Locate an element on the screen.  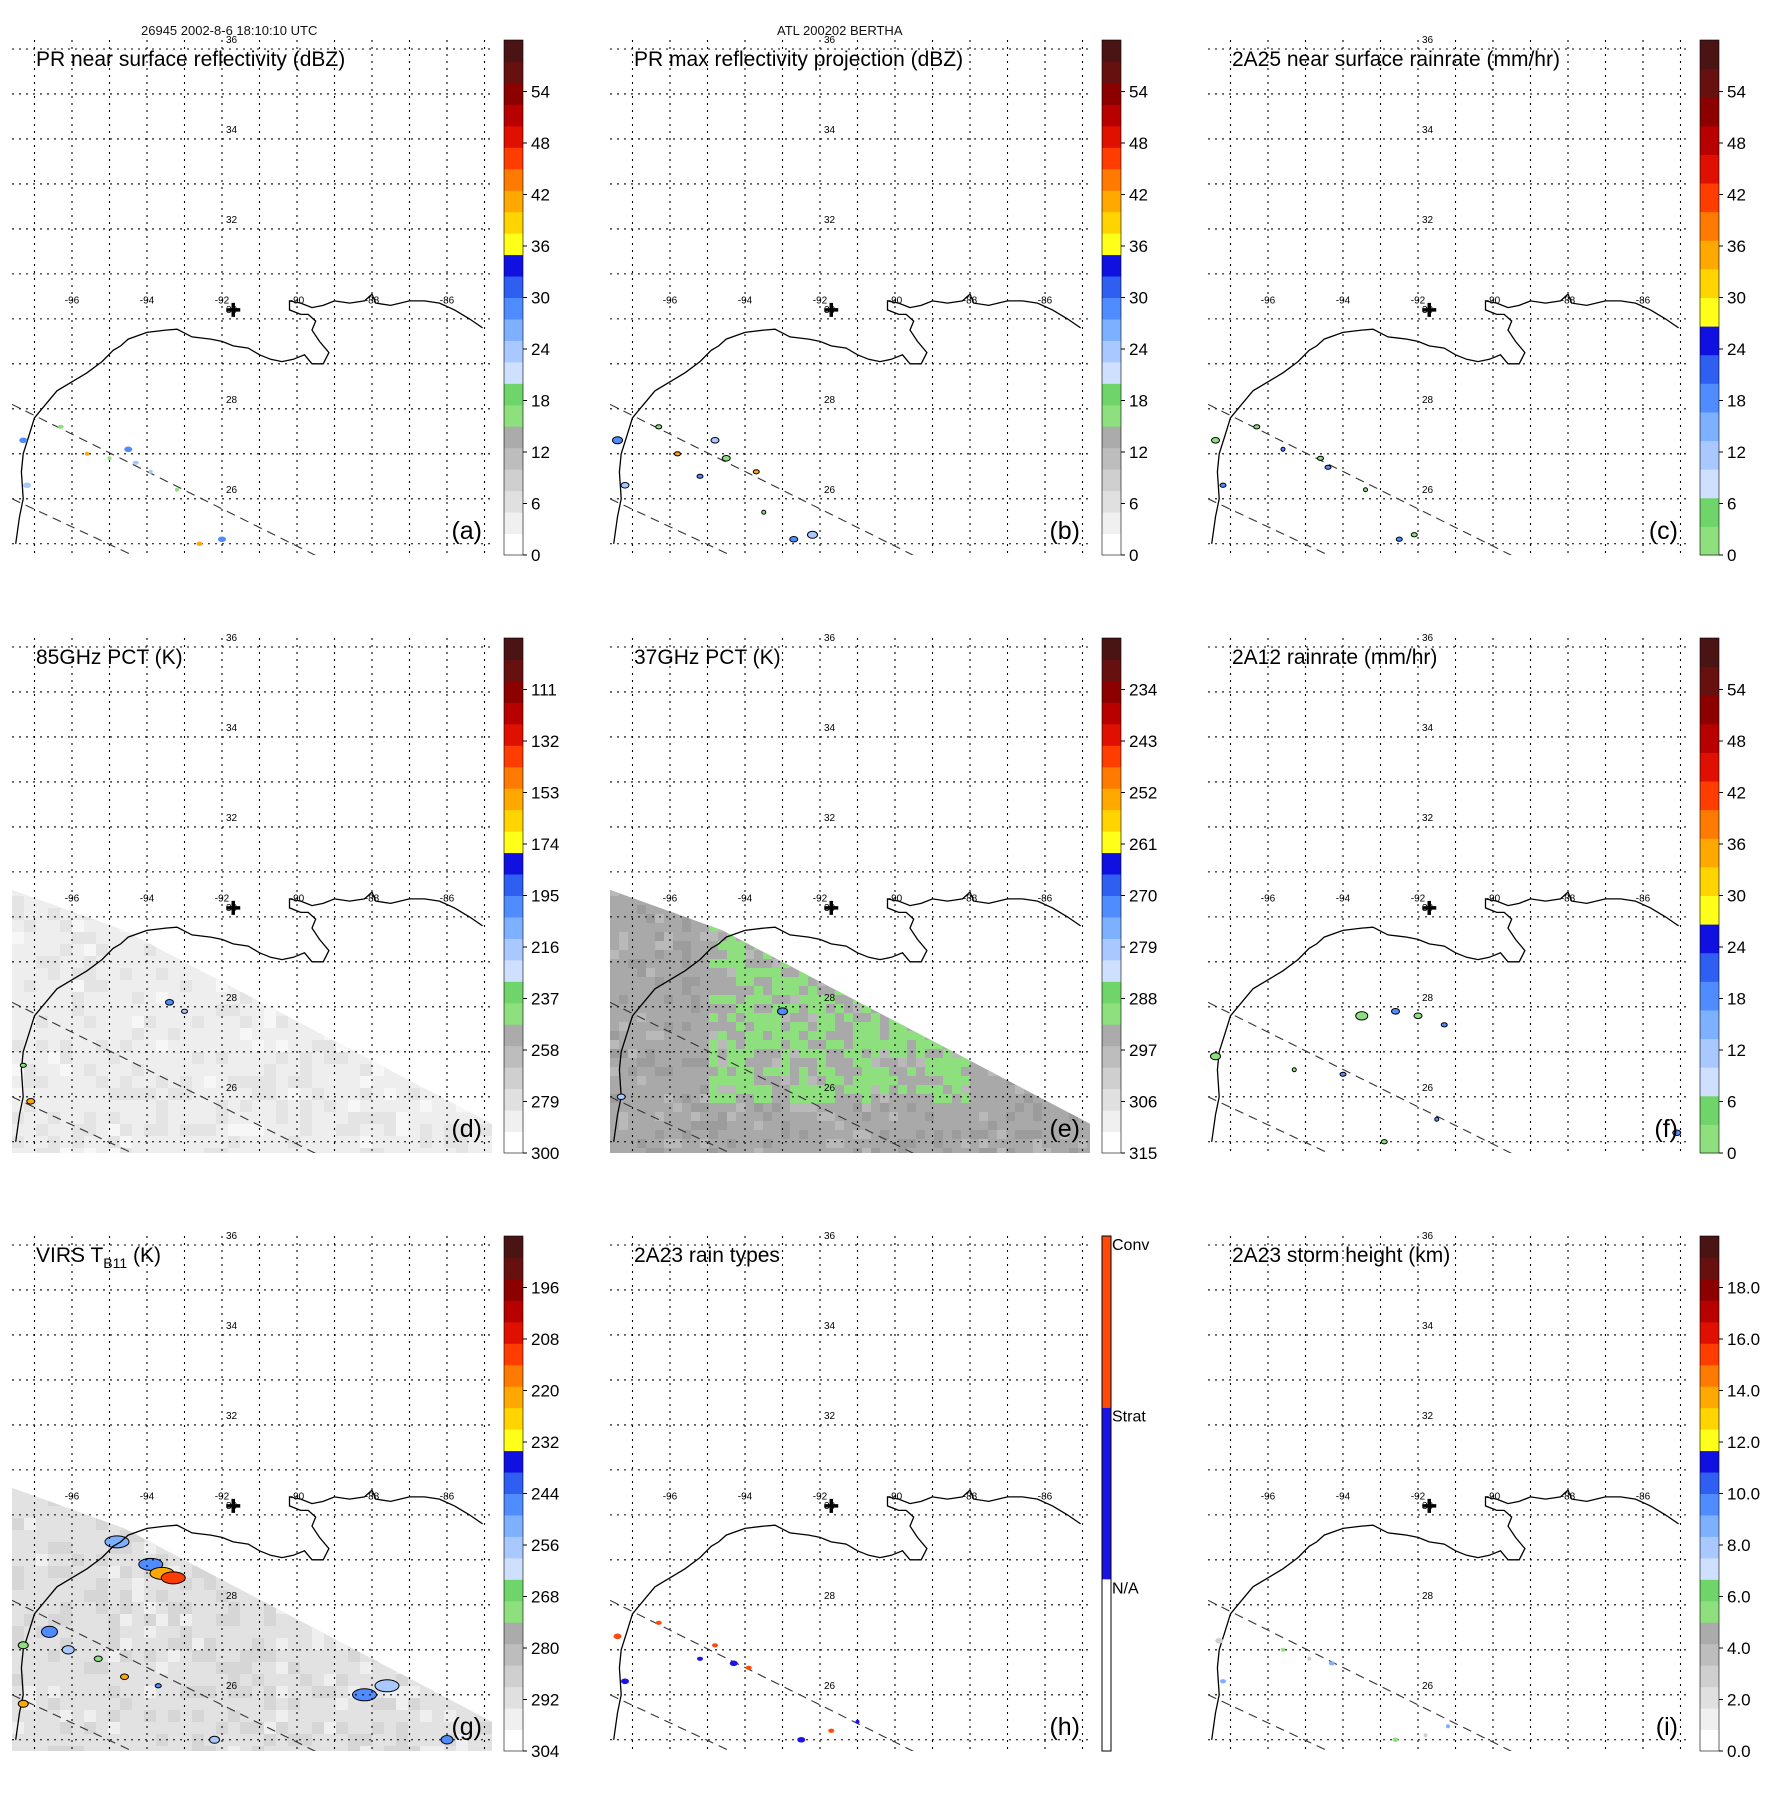
panel-title: PR max reflectivity projection (dBZ) is located at coordinates (798, 59).